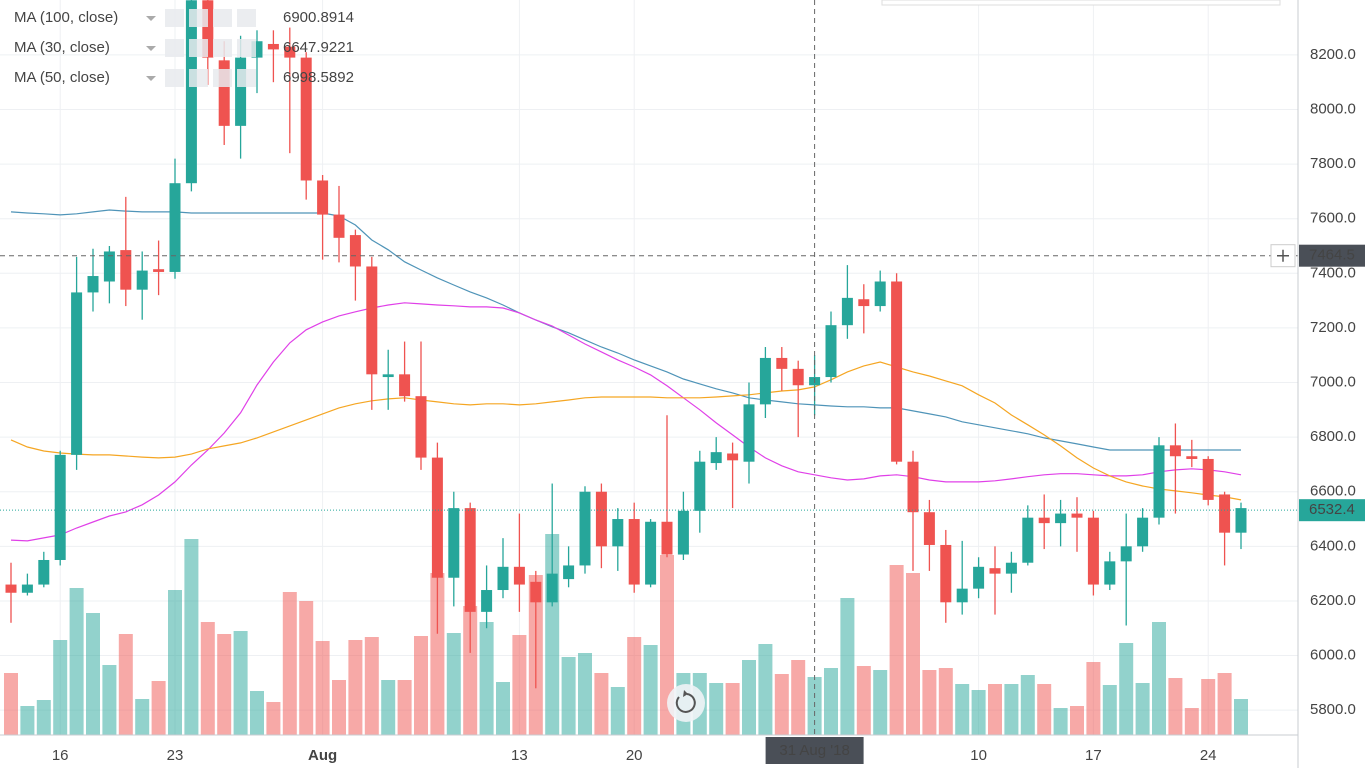 The width and height of the screenshot is (1372, 768). What do you see at coordinates (1333, 655) in the screenshot?
I see `y-tick-label: 6000.0` at bounding box center [1333, 655].